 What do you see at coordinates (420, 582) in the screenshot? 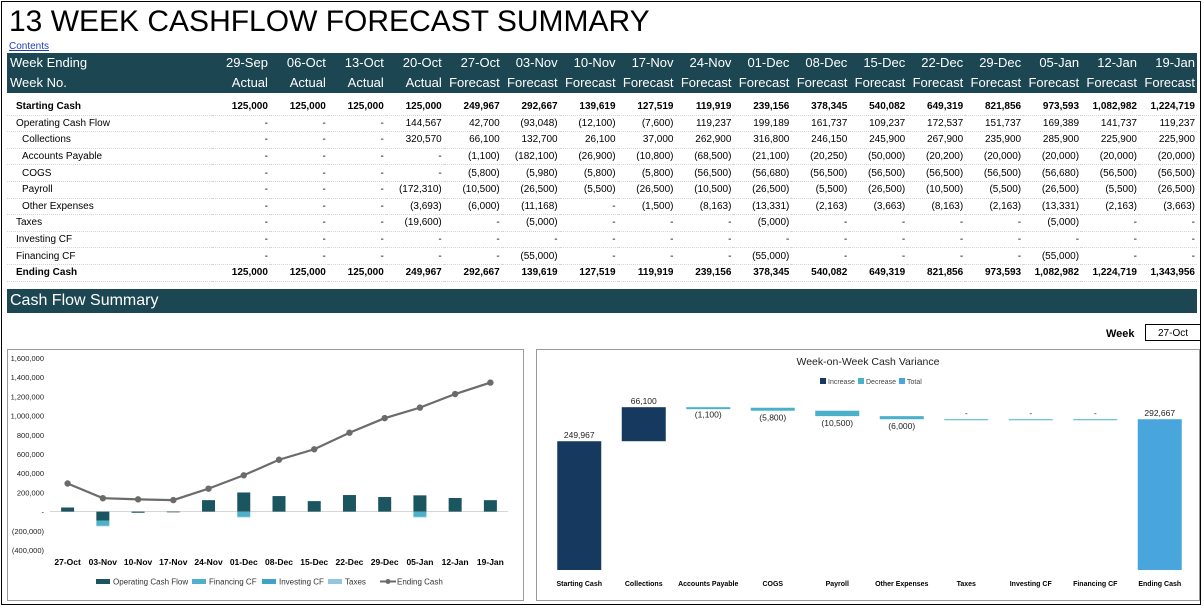
I see `legend-label: Ending Cash` at bounding box center [420, 582].